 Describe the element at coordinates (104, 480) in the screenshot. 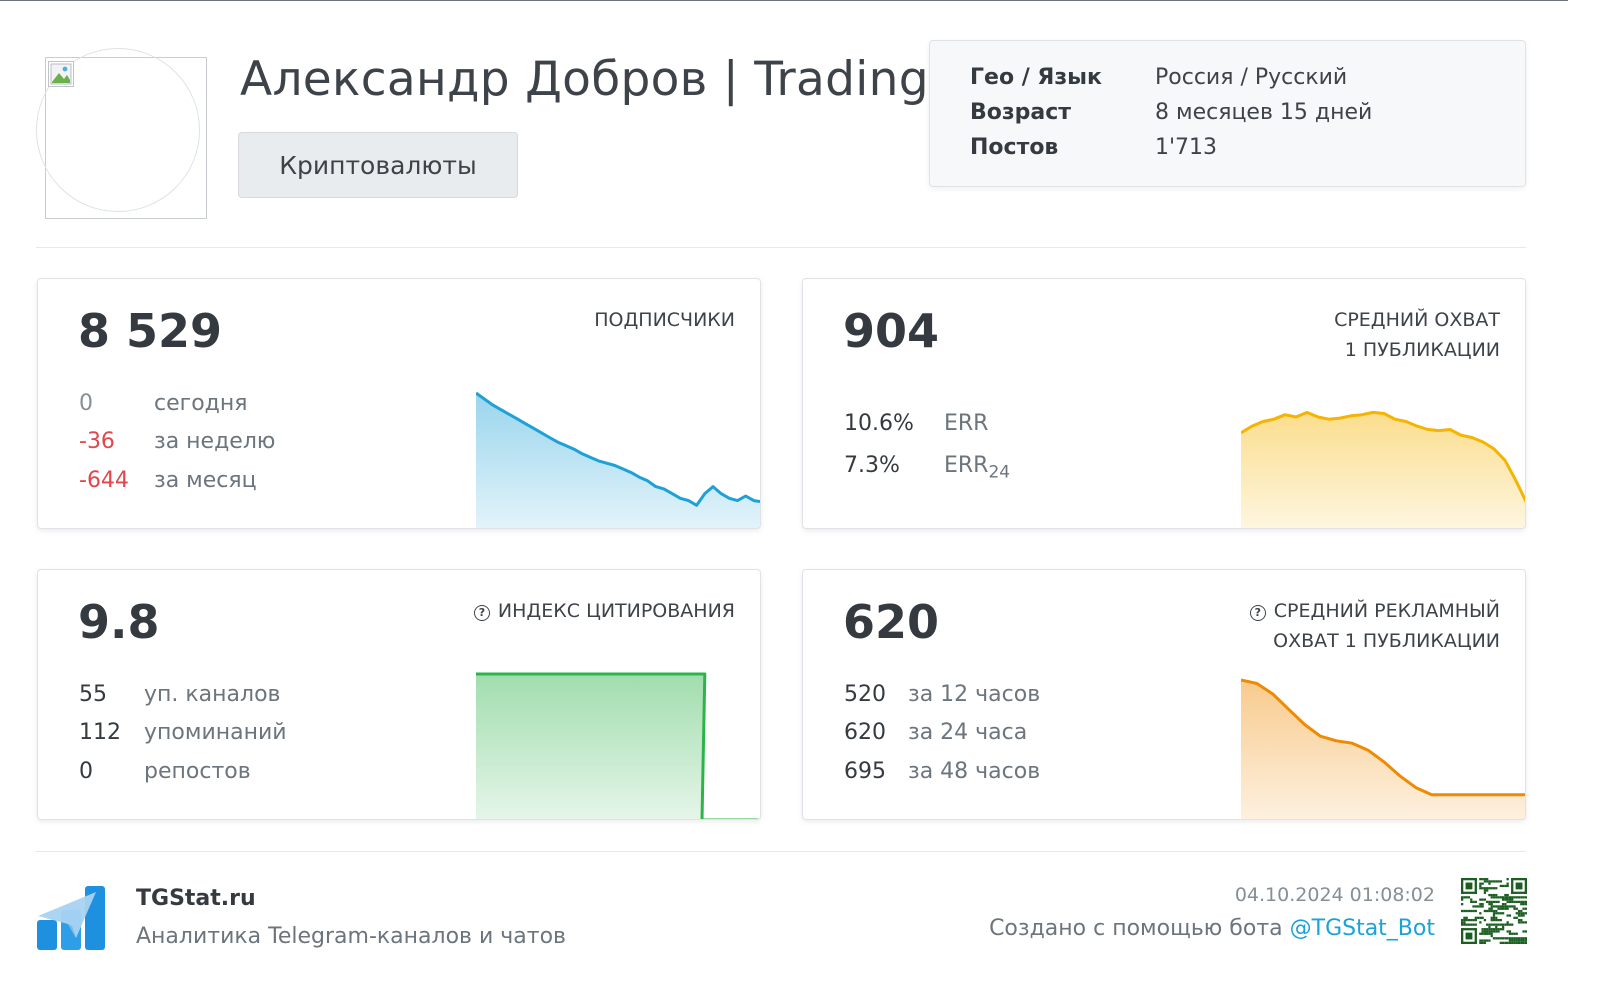

I see `stat-number: -644` at that location.